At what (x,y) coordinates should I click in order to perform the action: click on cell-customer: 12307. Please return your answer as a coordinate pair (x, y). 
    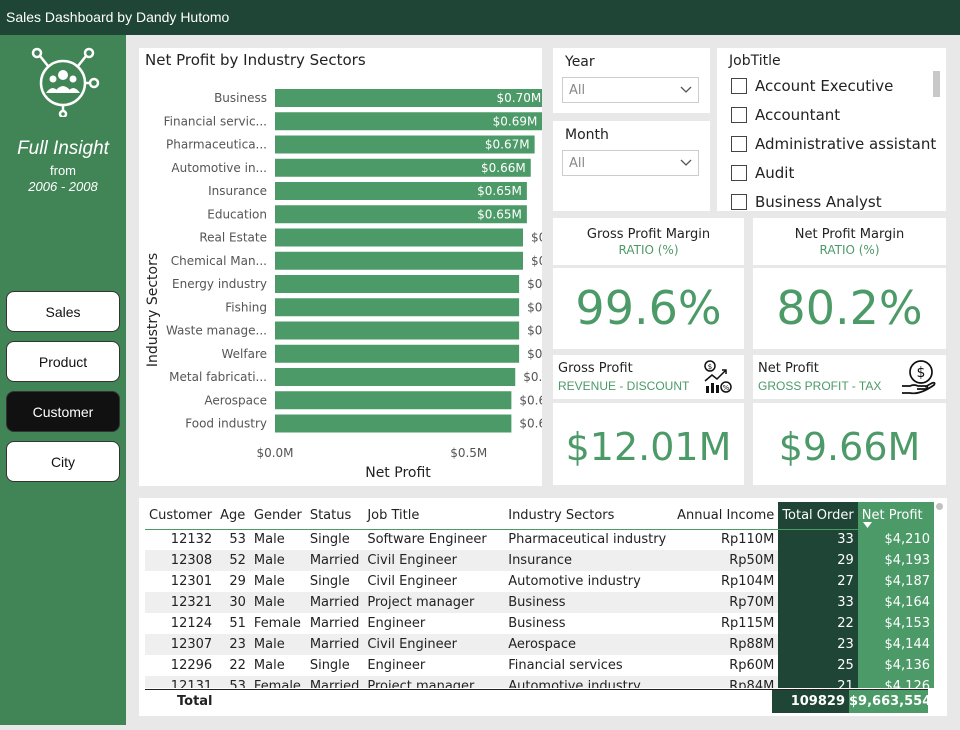
    Looking at the image, I should click on (181, 644).